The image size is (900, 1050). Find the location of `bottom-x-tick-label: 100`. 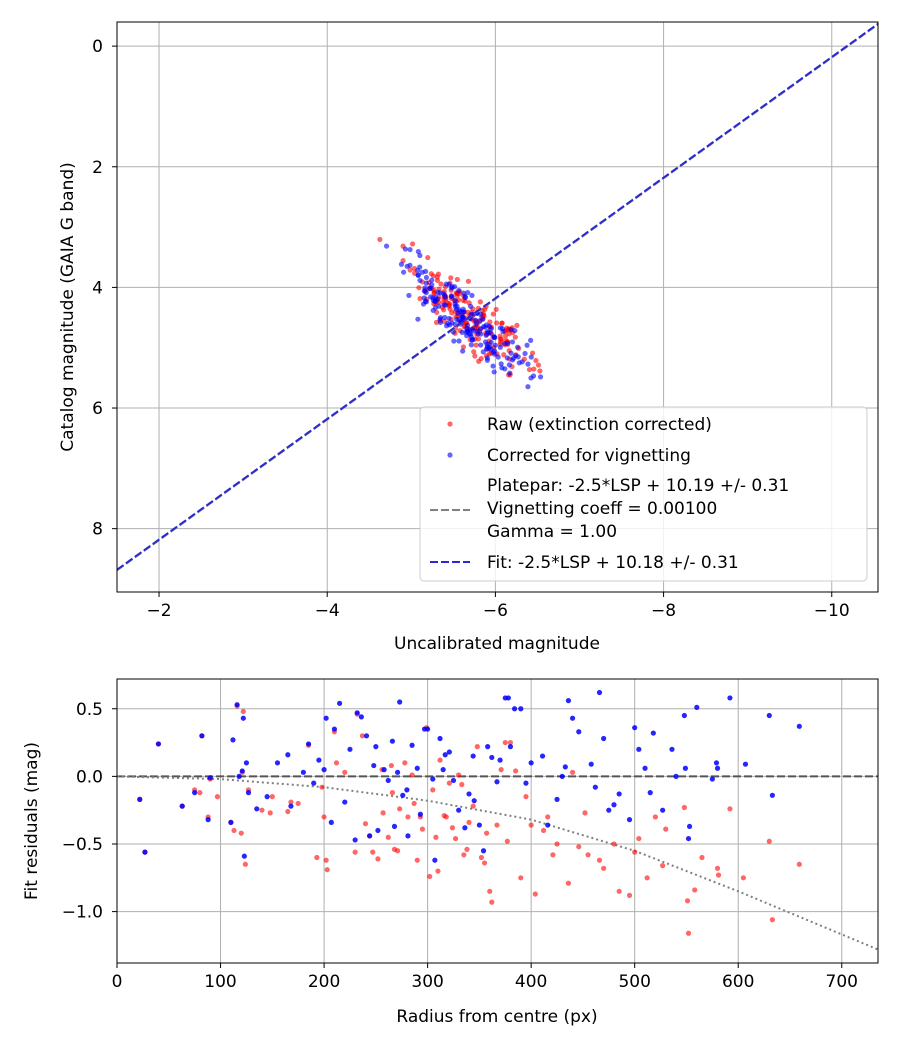

bottom-x-tick-label: 100 is located at coordinates (220, 982).